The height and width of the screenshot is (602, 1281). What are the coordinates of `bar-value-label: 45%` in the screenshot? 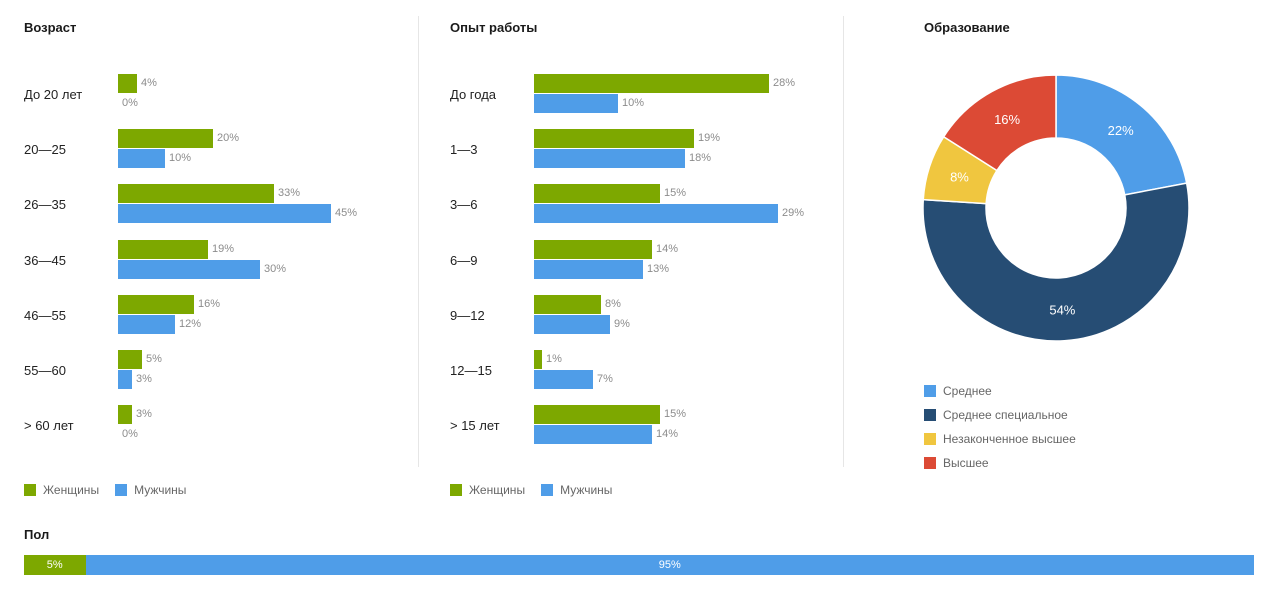 It's located at (346, 213).